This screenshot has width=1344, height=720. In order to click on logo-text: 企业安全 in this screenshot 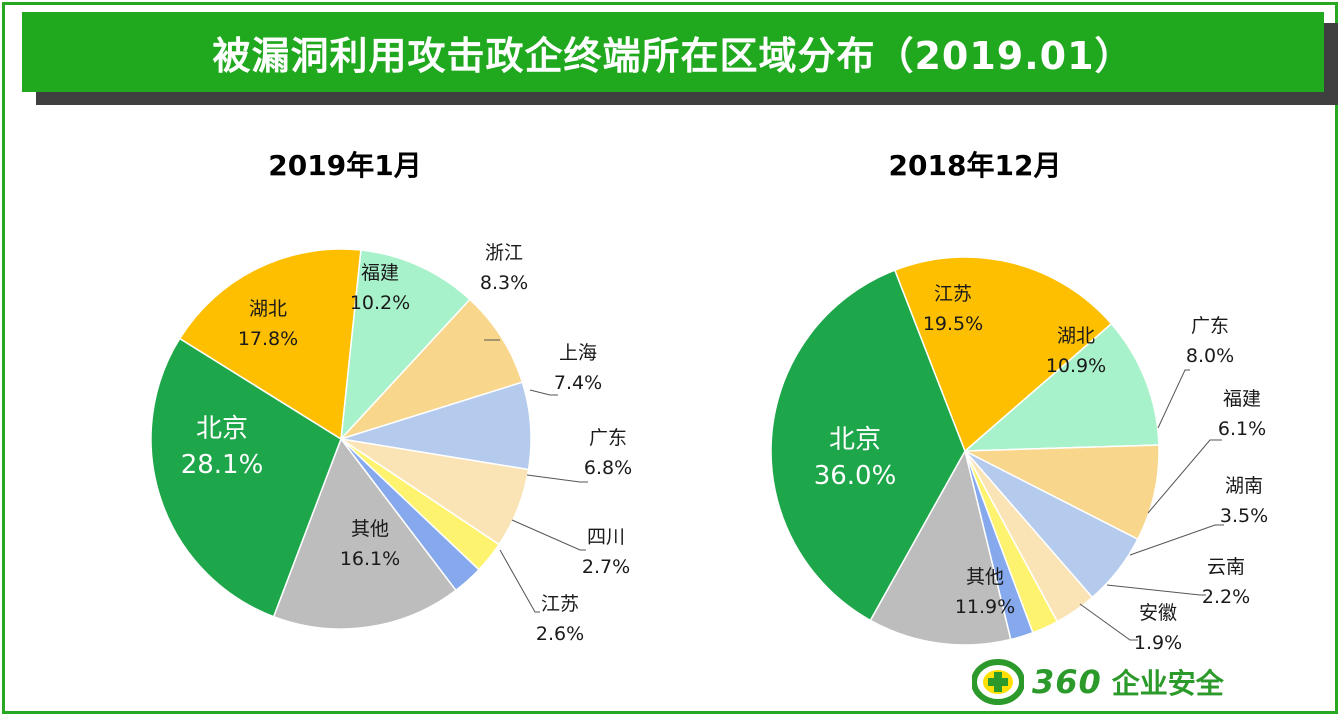, I will do `click(1167, 683)`.